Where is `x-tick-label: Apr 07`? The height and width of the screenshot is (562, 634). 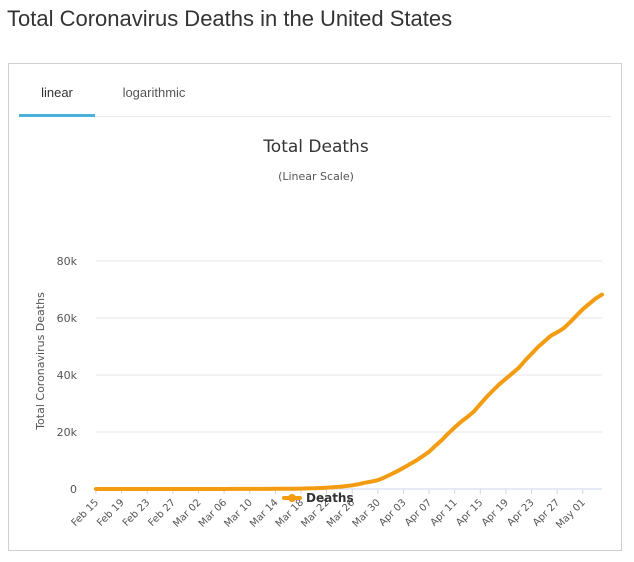 x-tick-label: Apr 07 is located at coordinates (418, 512).